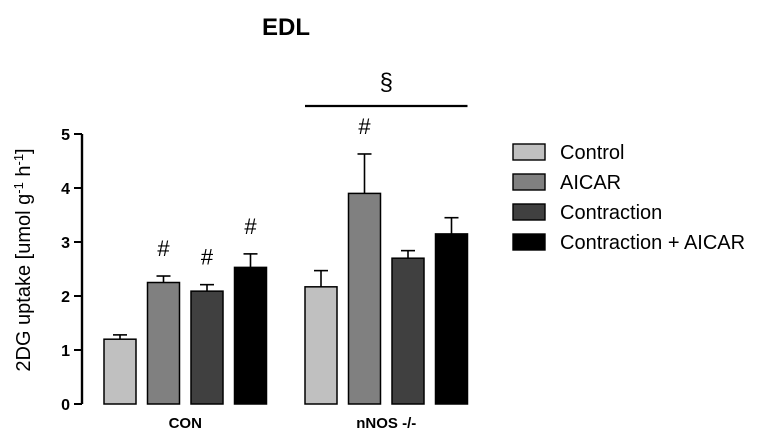  What do you see at coordinates (24, 283) in the screenshot?
I see `y-axis-label-part-1: 2DG uptake [umol g` at bounding box center [24, 283].